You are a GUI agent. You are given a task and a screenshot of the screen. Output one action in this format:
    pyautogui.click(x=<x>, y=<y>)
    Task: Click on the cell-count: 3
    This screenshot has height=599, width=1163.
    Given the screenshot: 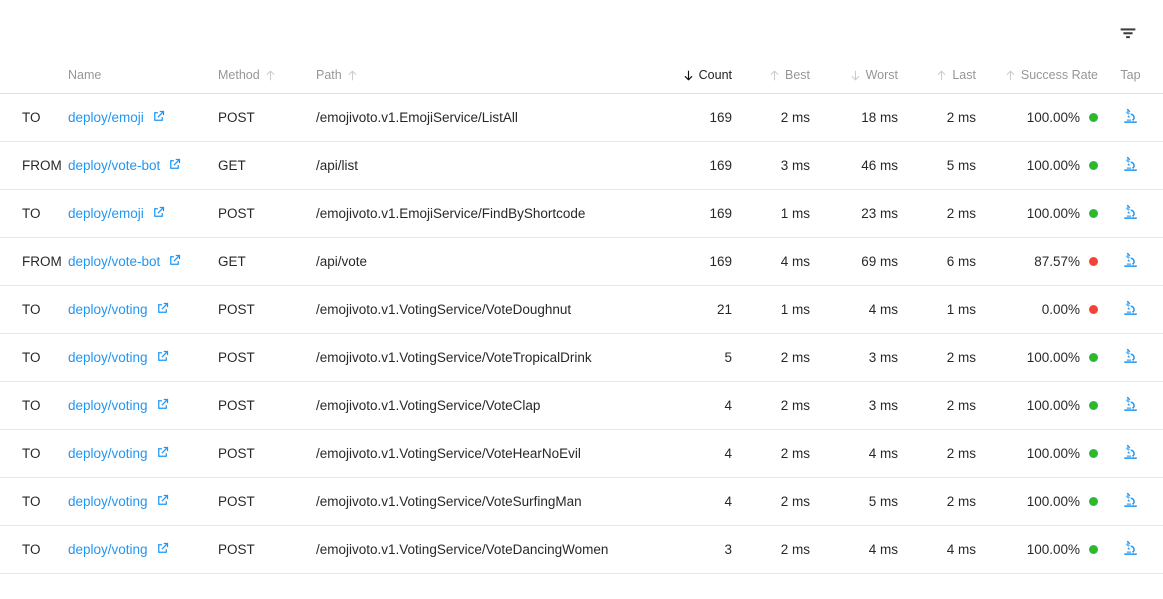 What is the action you would take?
    pyautogui.click(x=688, y=549)
    